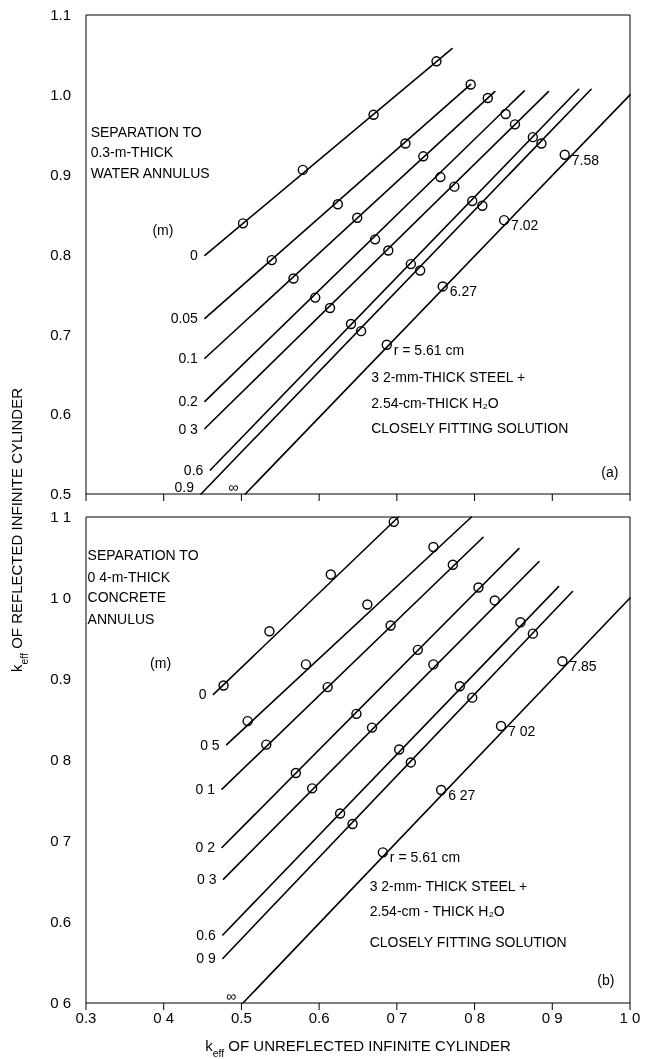  I want to click on annotation: 6.27, so click(463, 291).